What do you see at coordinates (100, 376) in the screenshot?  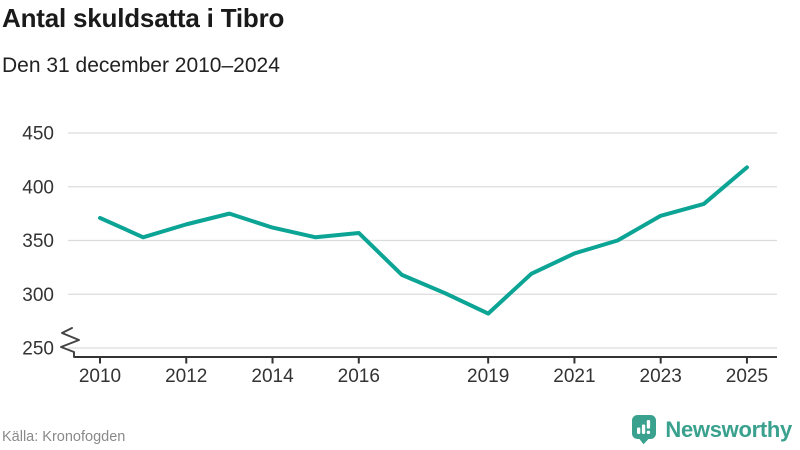 I see `x-axis-tick-label: 2010` at bounding box center [100, 376].